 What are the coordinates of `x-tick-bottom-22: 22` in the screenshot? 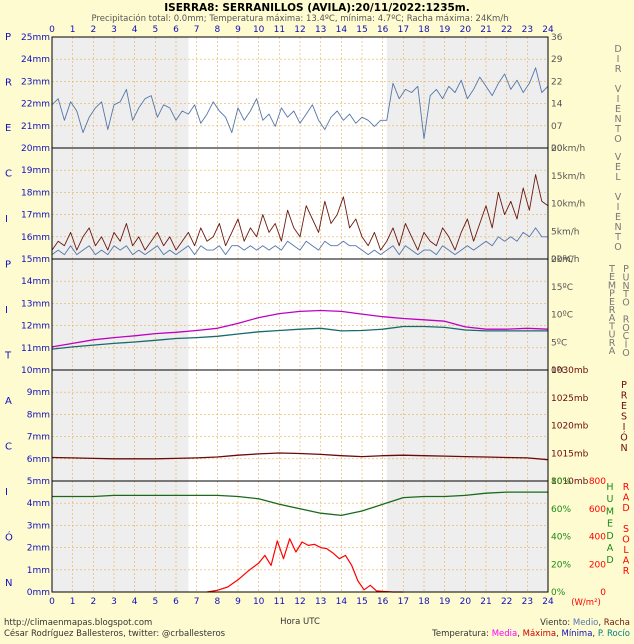 It's located at (506, 602).